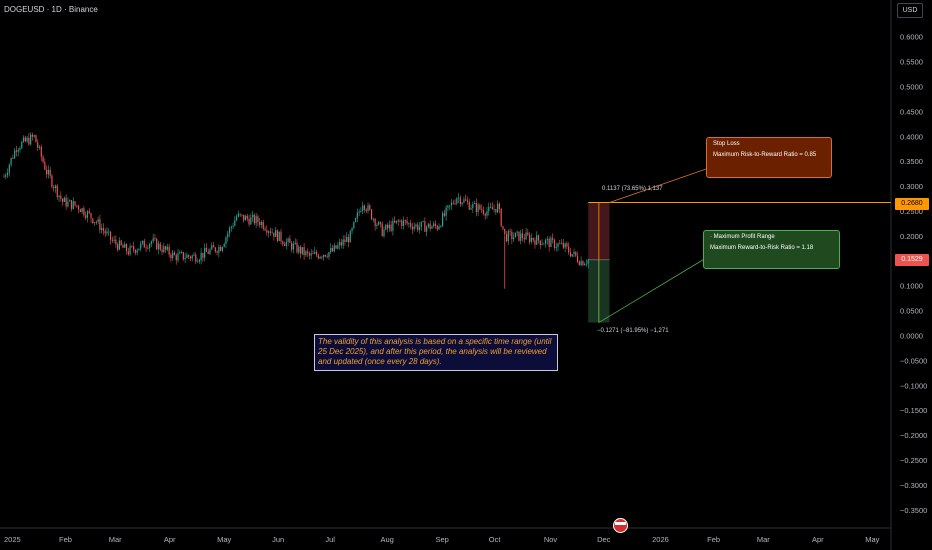 Image resolution: width=932 pixels, height=550 pixels. What do you see at coordinates (913, 485) in the screenshot?
I see `y-tick-label: −0.3000` at bounding box center [913, 485].